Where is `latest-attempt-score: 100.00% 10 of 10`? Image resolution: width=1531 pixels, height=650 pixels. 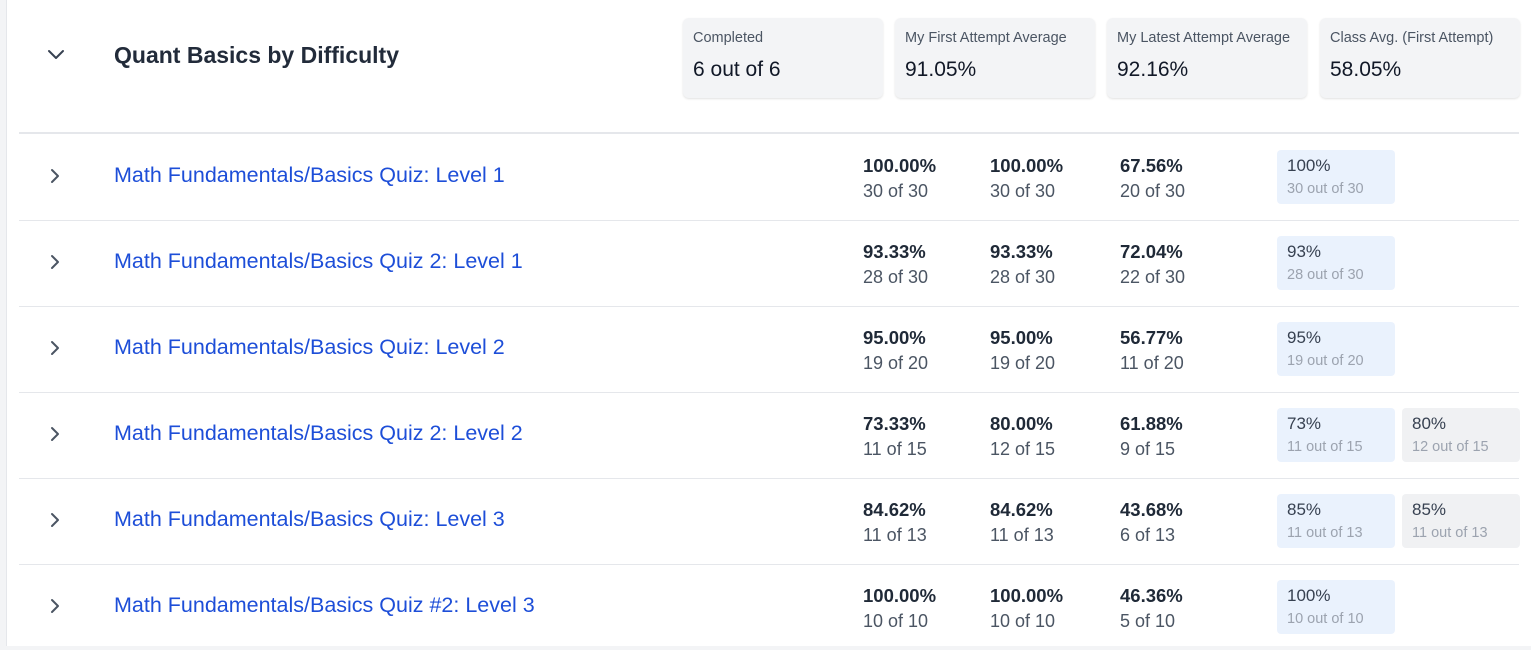 latest-attempt-score: 100.00% 10 of 10 is located at coordinates (1026, 609).